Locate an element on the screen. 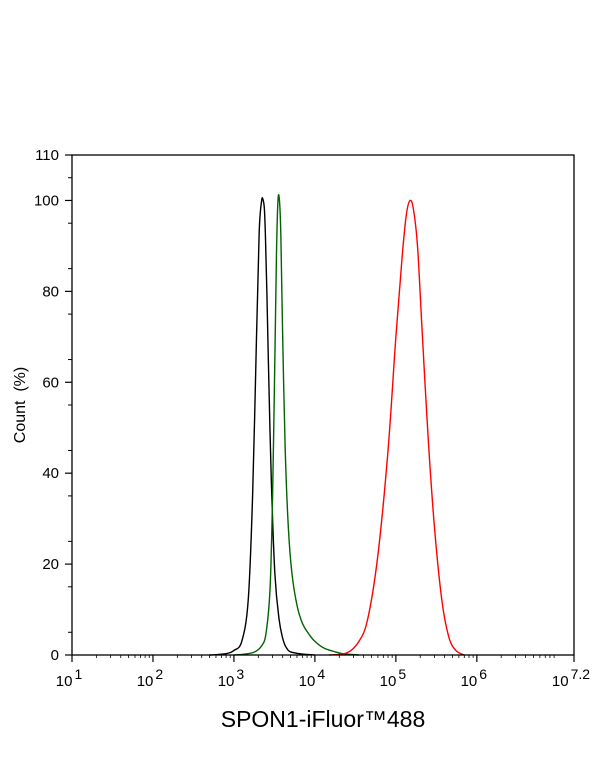 This screenshot has height=759, width=607. x-tick-label: 10 6 is located at coordinates (474, 678).